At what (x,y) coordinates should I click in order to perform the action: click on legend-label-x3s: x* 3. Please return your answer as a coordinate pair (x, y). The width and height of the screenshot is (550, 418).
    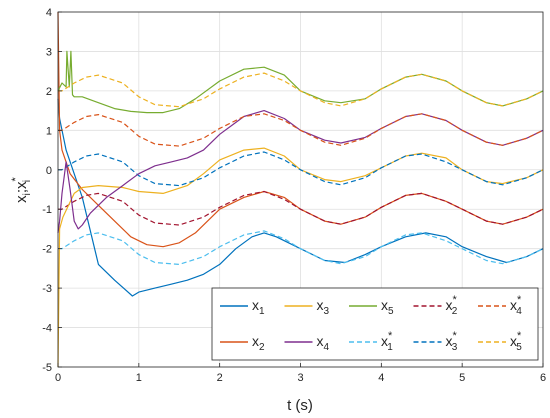
    Looking at the image, I should click on (452, 341).